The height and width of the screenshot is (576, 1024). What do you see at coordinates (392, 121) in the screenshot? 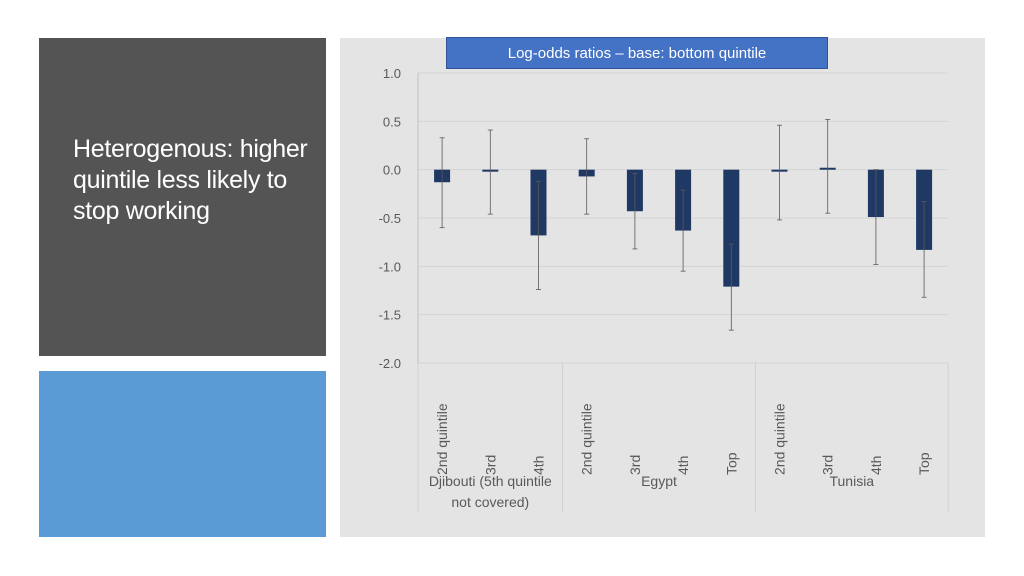
I see `y-tick-label: 0.5` at bounding box center [392, 121].